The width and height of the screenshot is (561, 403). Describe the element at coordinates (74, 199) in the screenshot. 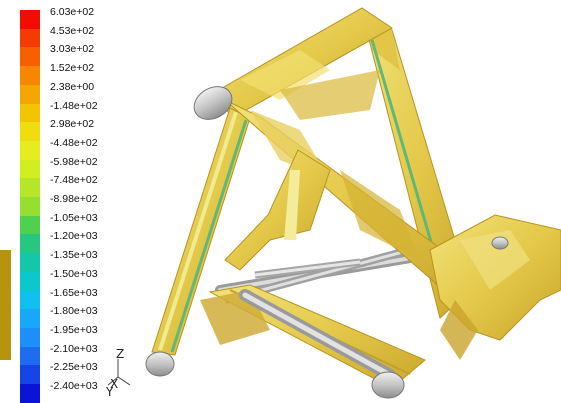

I see `legend-tick-label: -8.98e+02` at that location.